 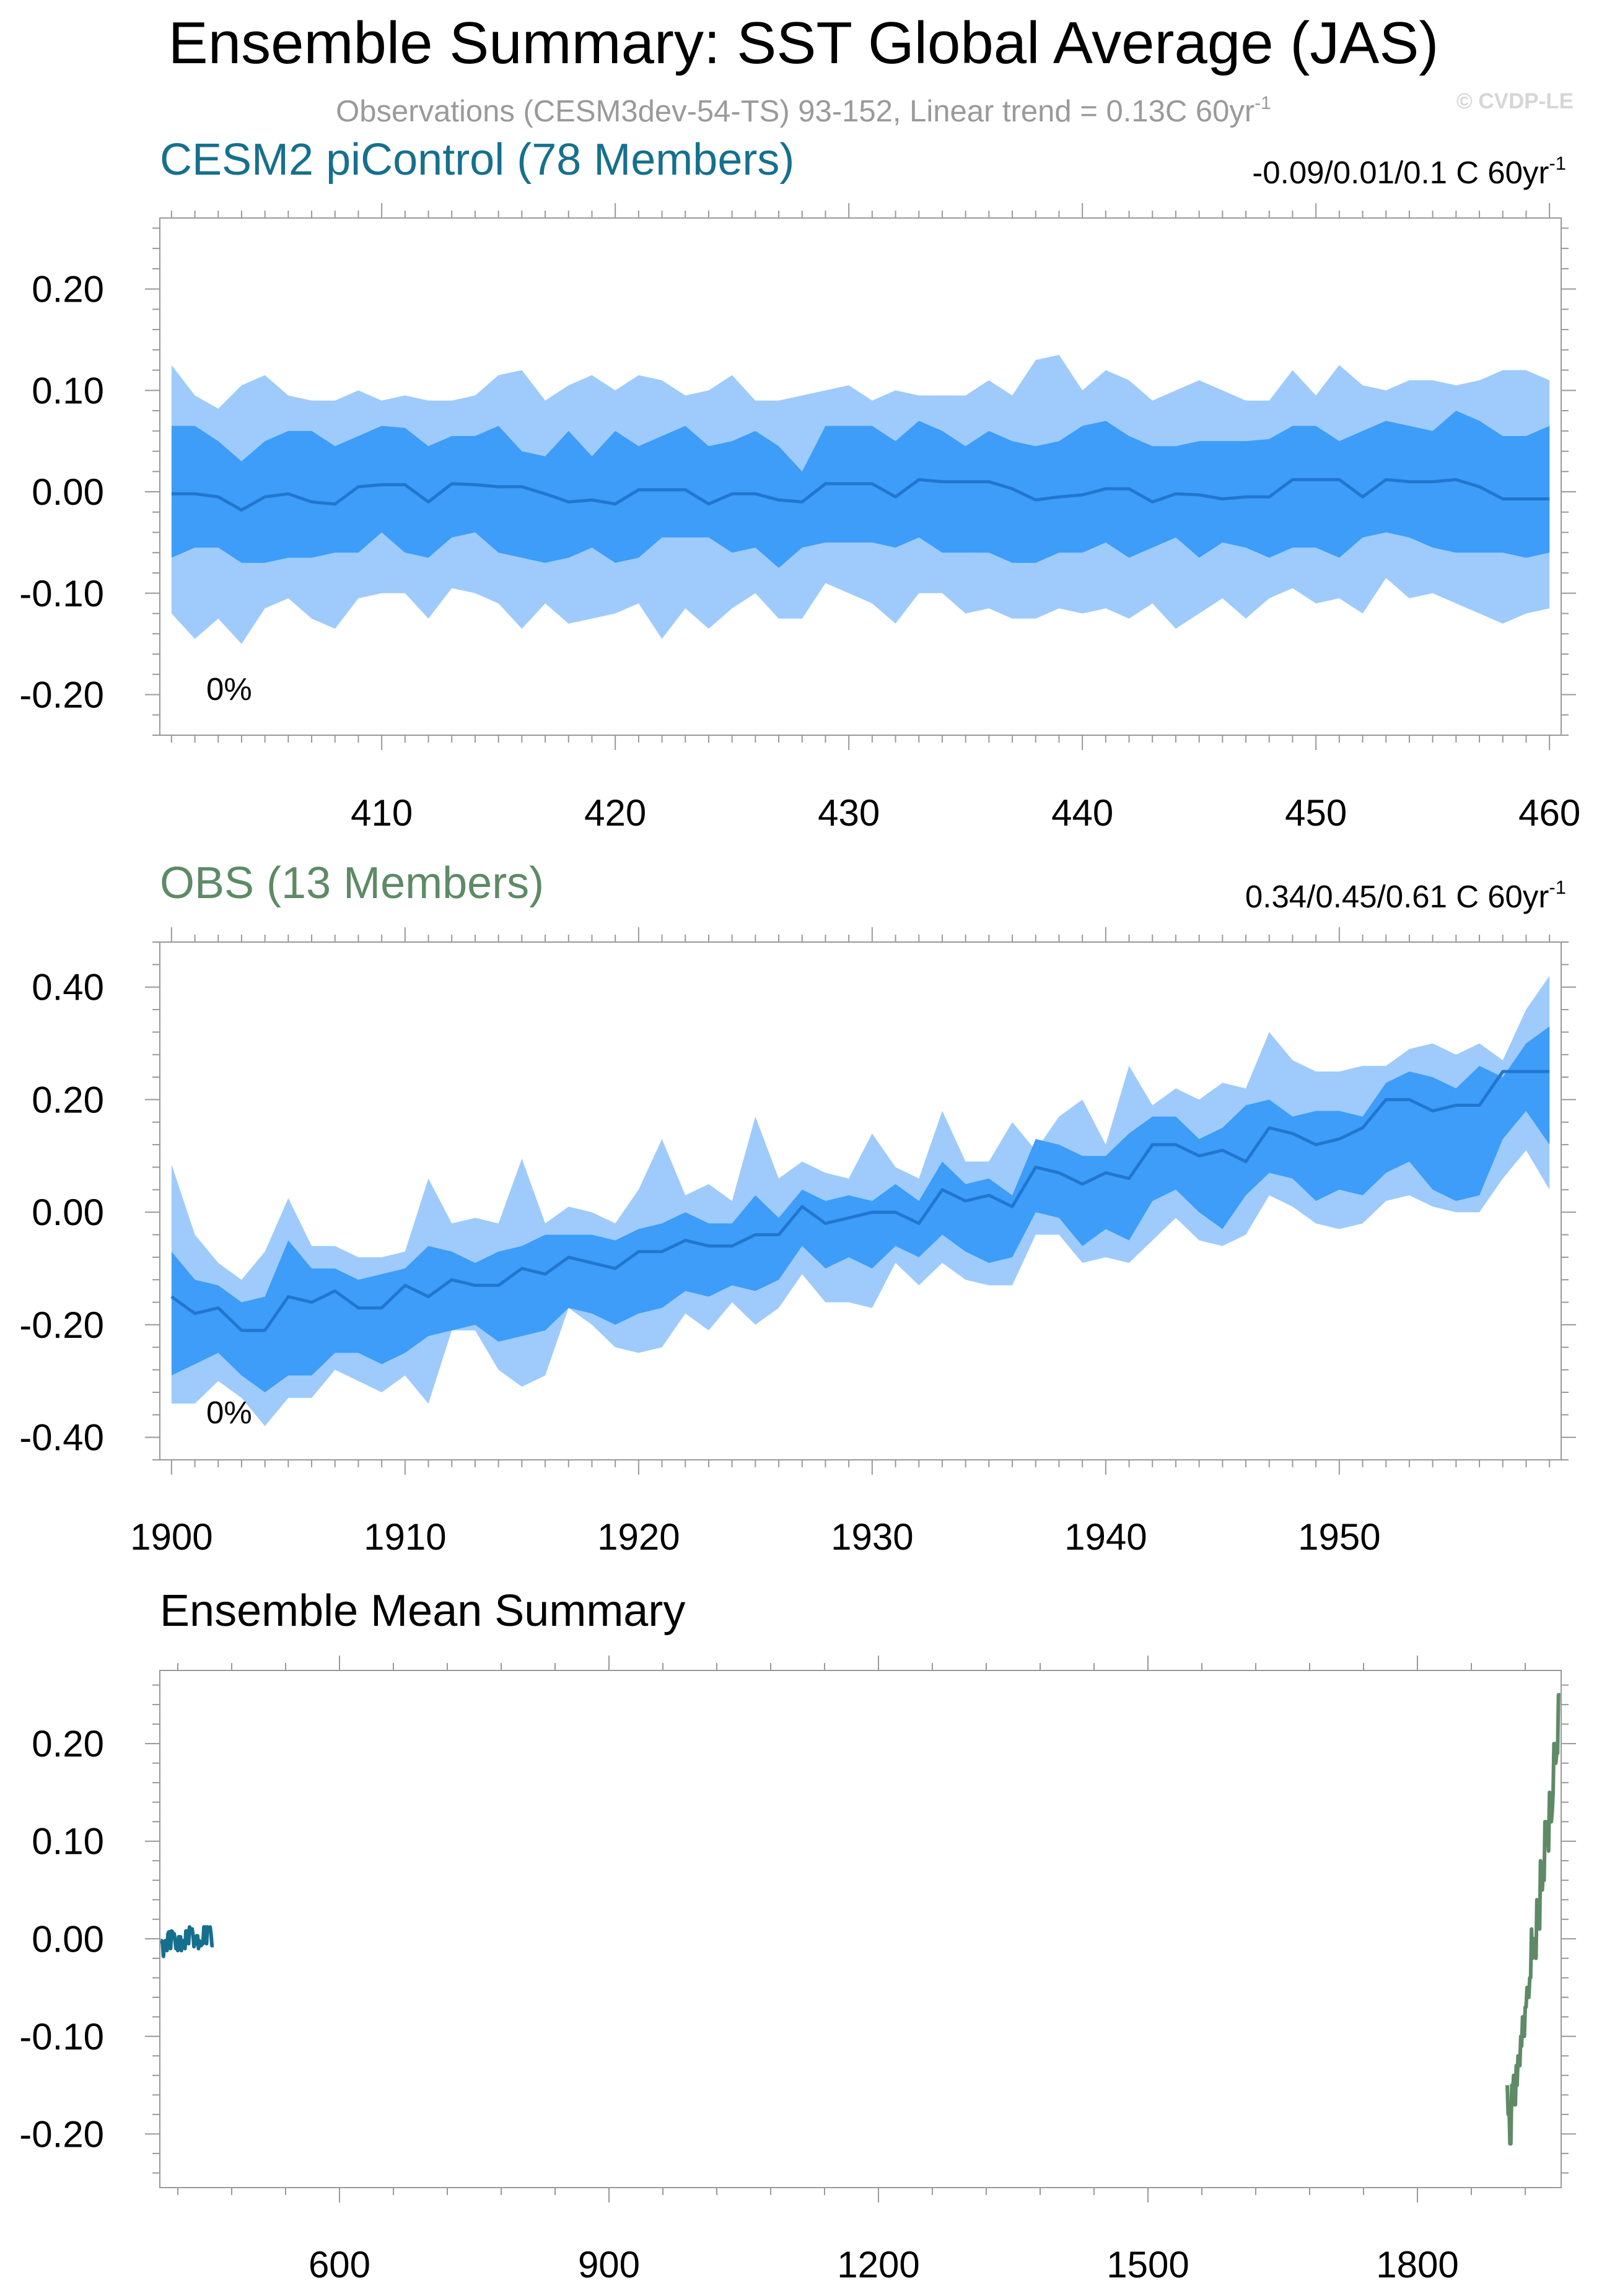 I want to click on p2-ensemble-mean-line, so click(x=860, y=1201).